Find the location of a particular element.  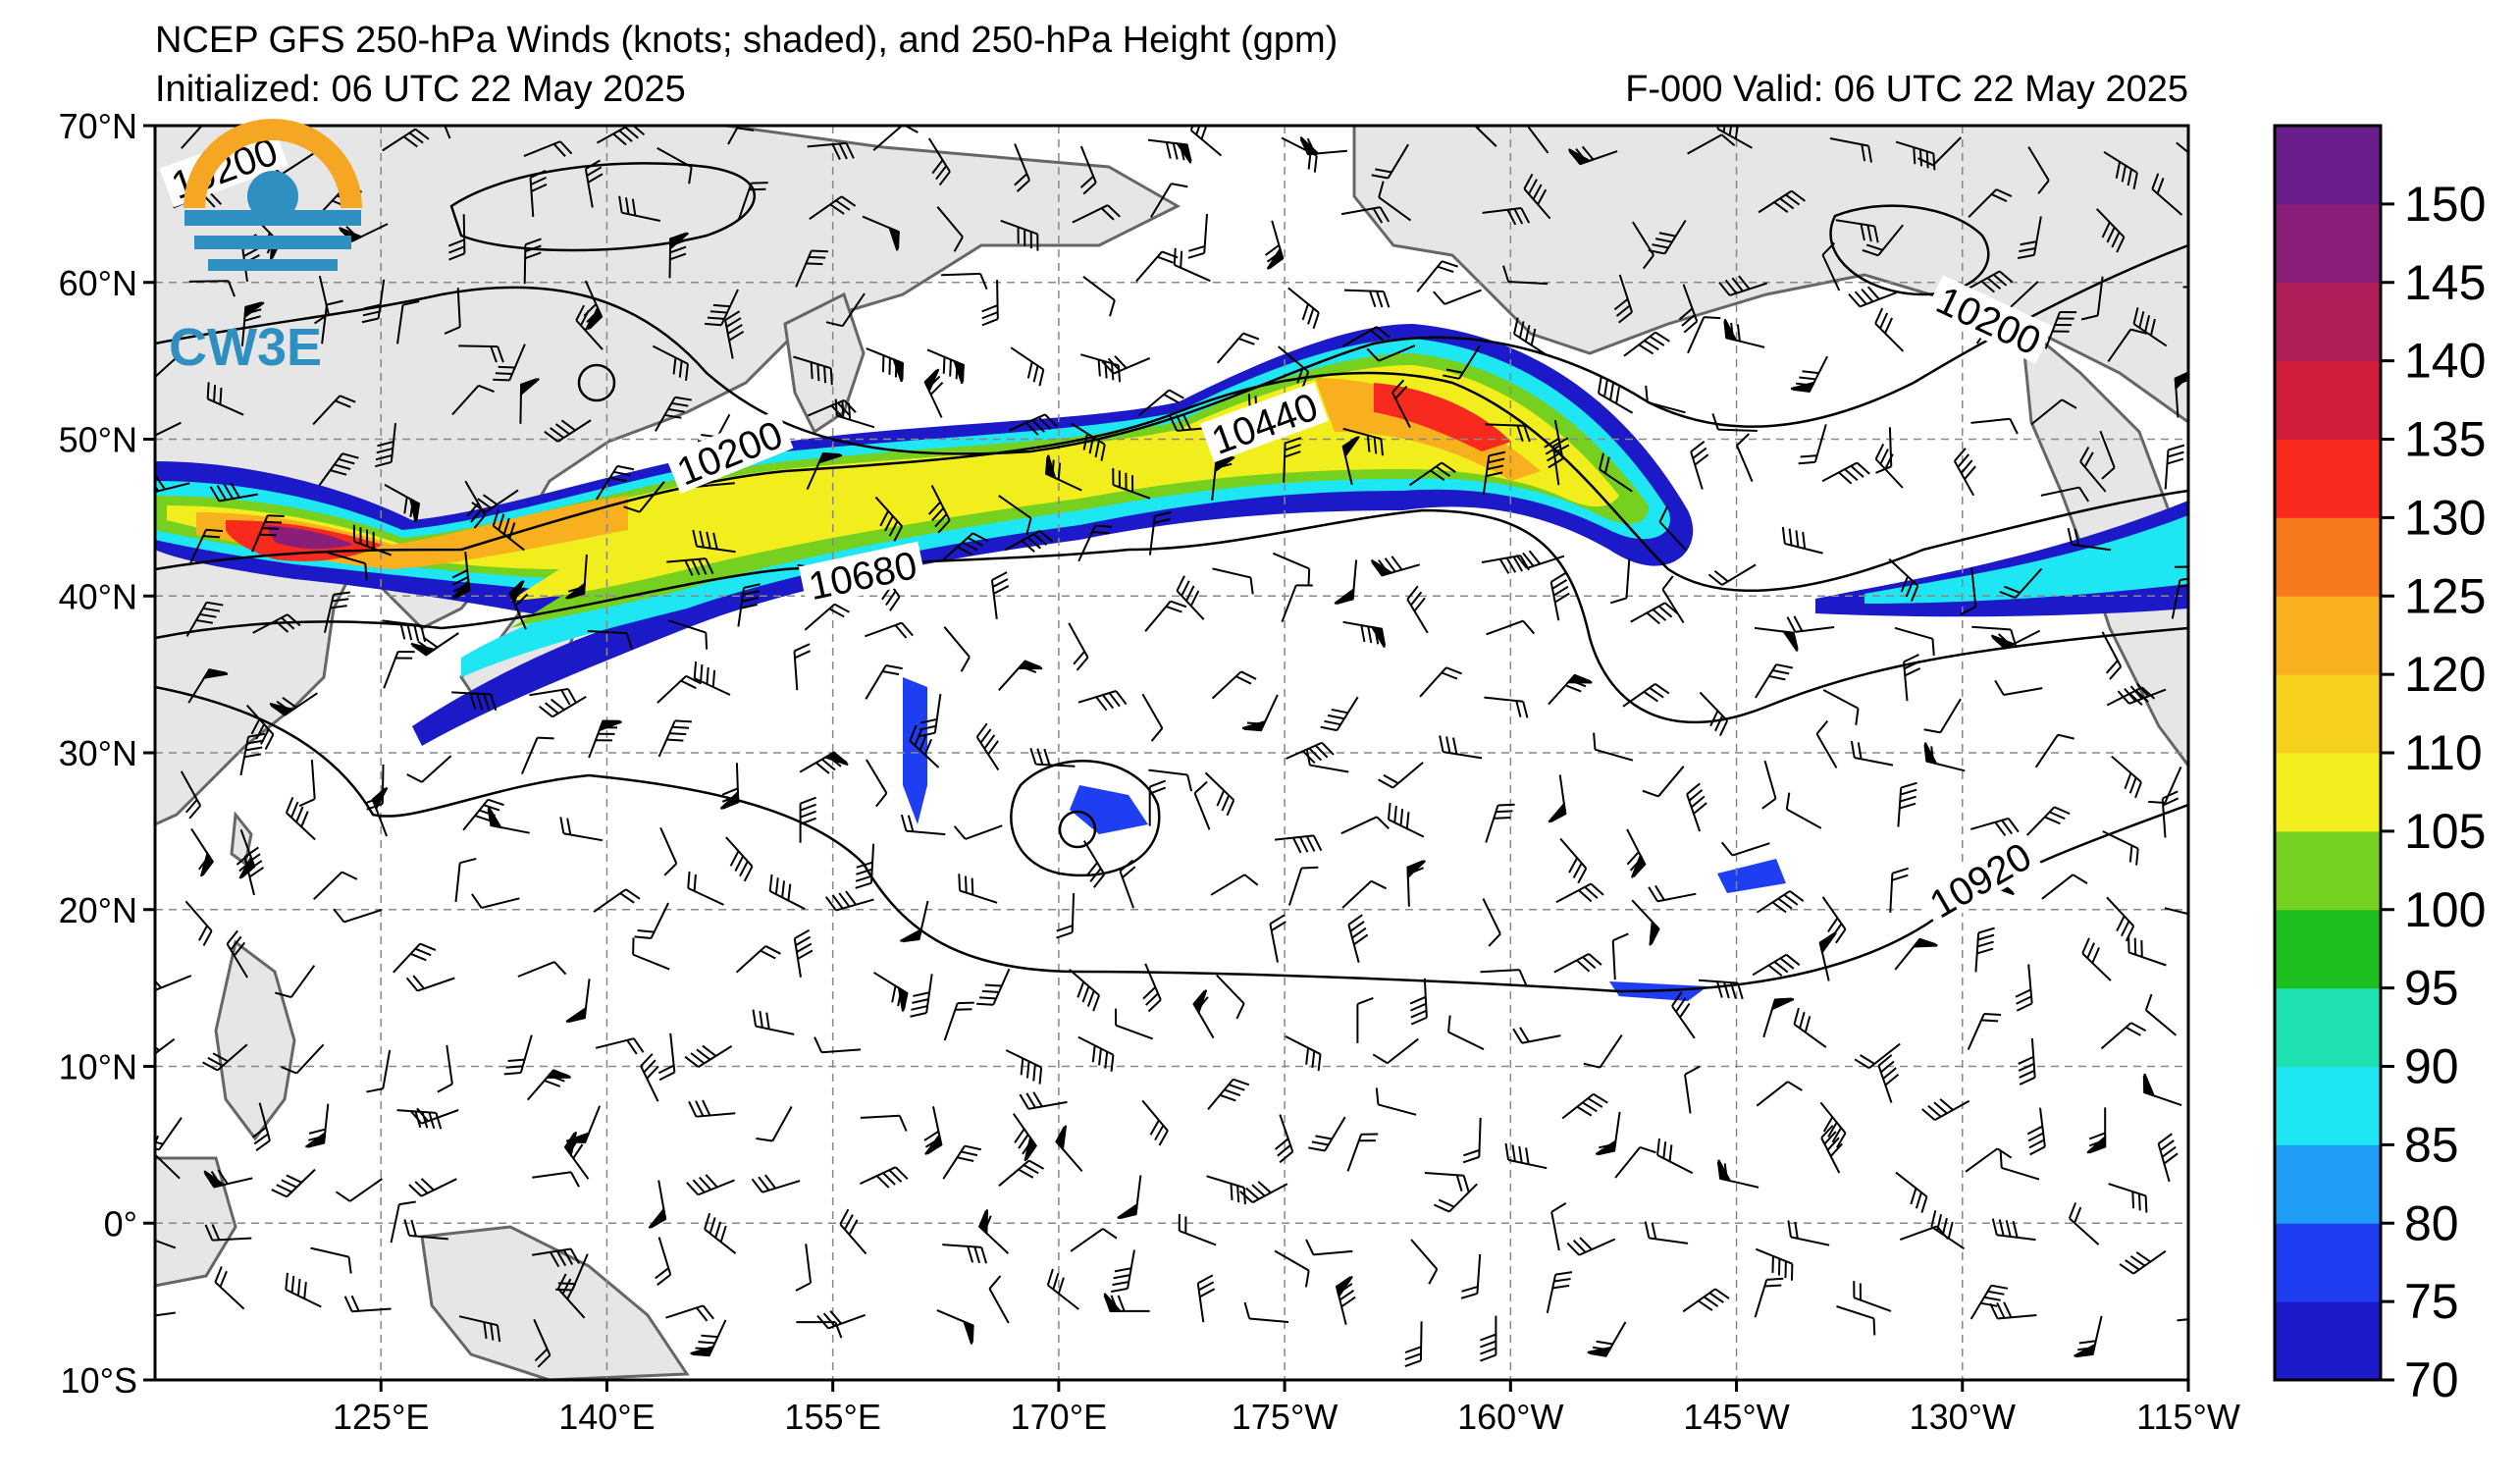

colorbar-segment is located at coordinates (2328, 635).